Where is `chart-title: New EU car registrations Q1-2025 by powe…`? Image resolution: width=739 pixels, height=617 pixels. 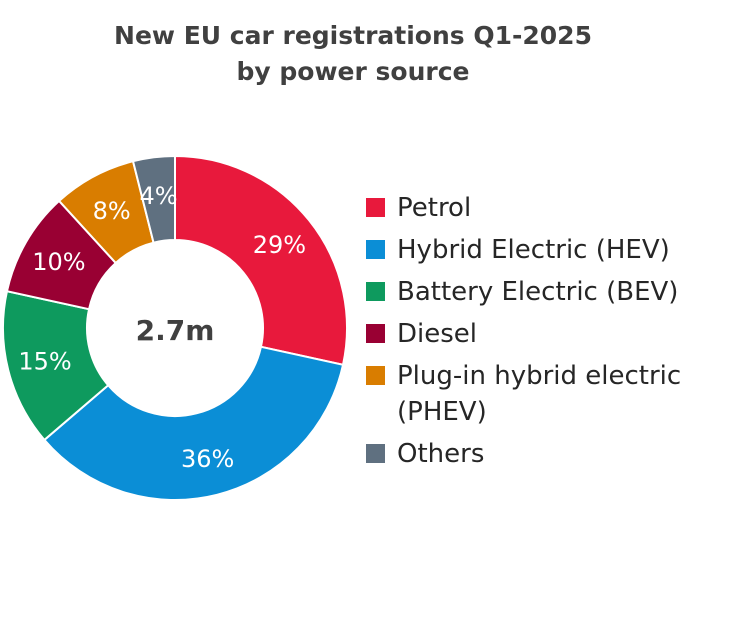 chart-title: New EU car registrations Q1-2025 by powe… is located at coordinates (353, 54).